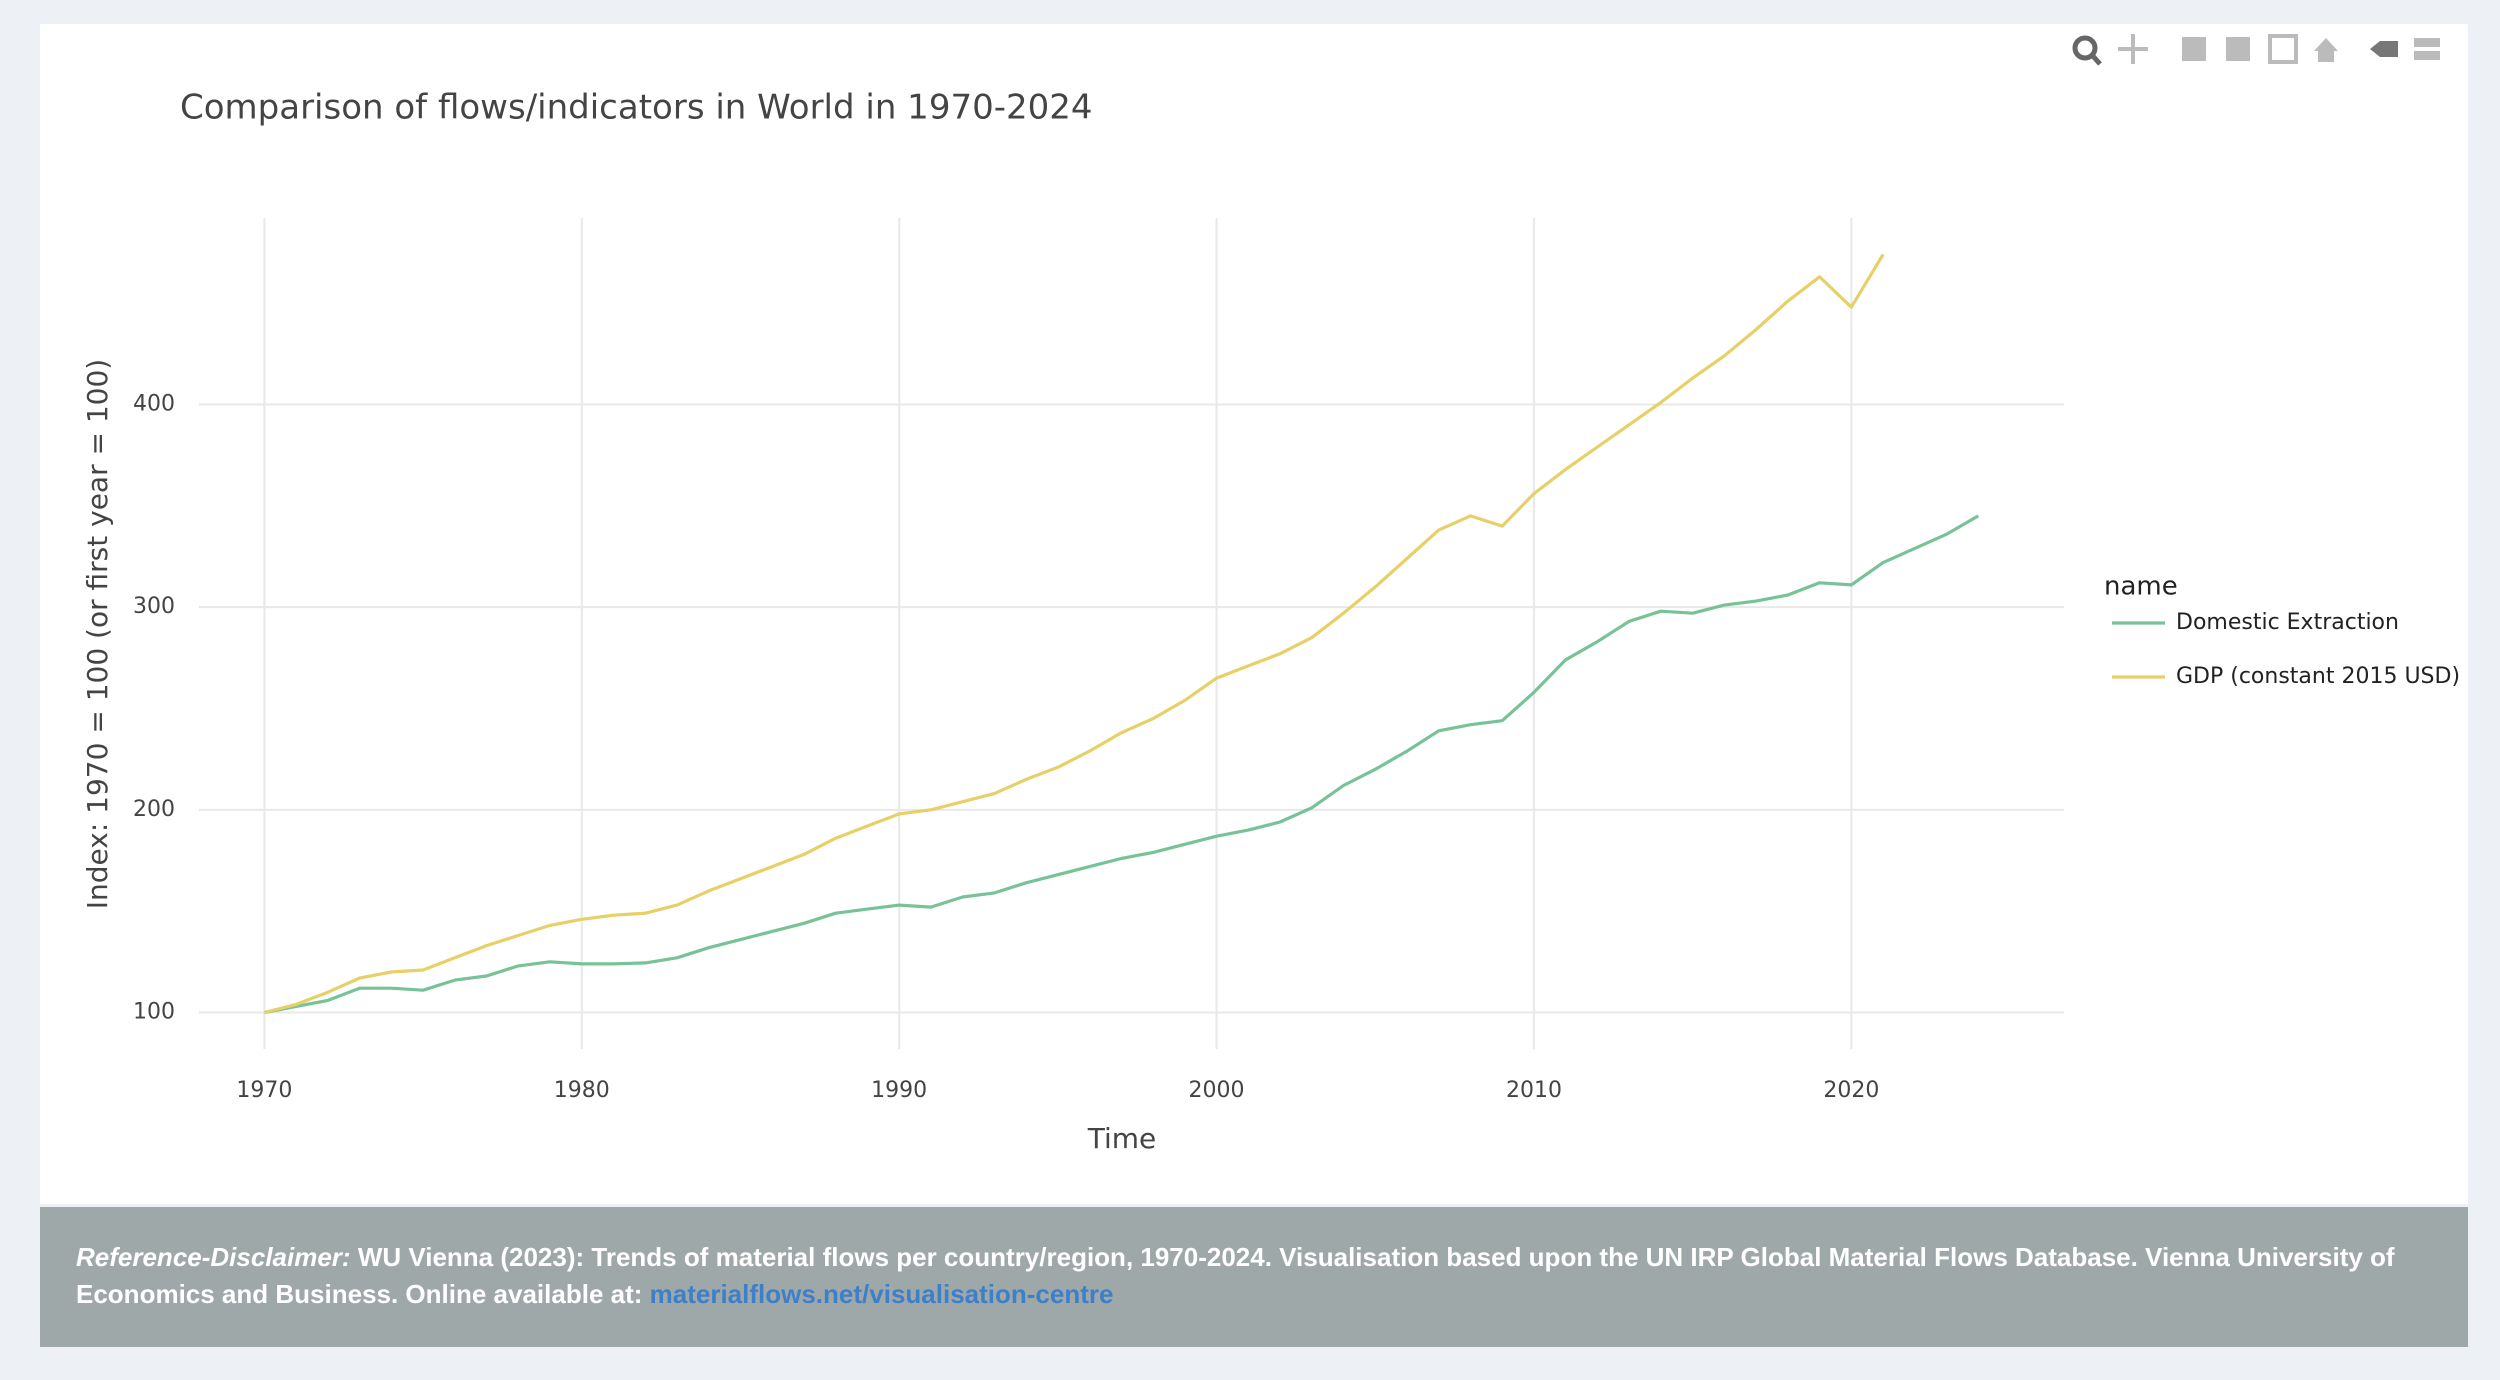 This screenshot has width=2500, height=1380. Describe the element at coordinates (2194, 49) in the screenshot. I see `zoom-in-button` at that location.